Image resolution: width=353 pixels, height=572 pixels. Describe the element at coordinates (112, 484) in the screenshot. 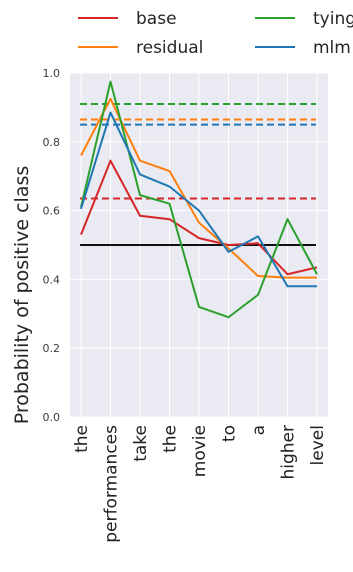

I see `x-tick-label: performances` at that location.